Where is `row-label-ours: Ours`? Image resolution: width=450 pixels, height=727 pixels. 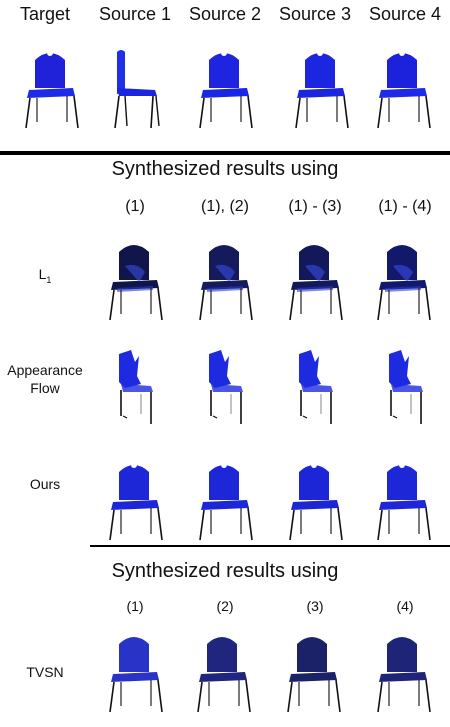
row-label-ours: Ours is located at coordinates (45, 484).